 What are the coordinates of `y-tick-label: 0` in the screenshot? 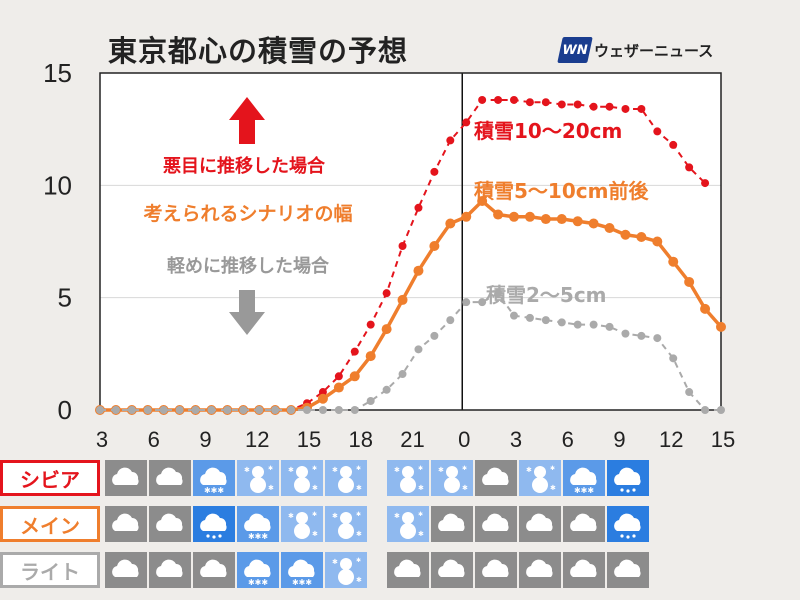 It's located at (65, 410).